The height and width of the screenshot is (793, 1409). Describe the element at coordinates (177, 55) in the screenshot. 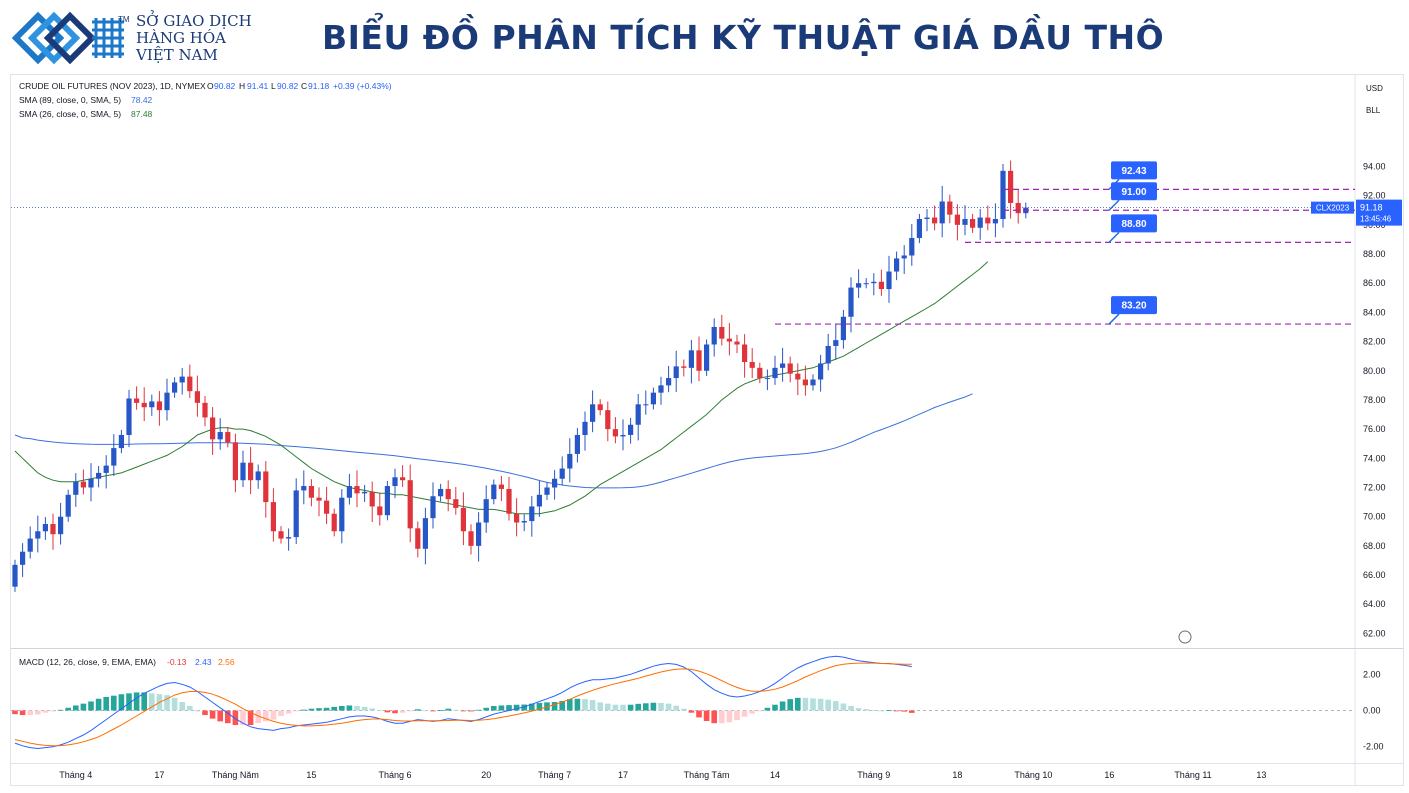

I see `brand-line-3: VIỆT NAM` at that location.